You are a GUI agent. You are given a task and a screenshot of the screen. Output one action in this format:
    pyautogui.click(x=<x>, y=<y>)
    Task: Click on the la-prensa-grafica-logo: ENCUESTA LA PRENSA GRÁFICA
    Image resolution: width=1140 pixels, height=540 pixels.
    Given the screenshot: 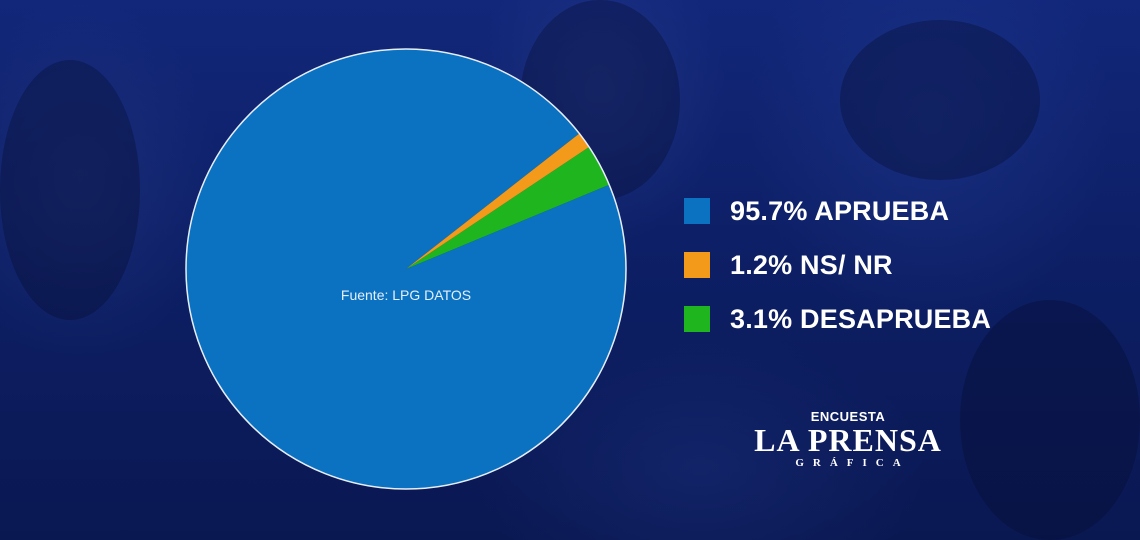 What is the action you would take?
    pyautogui.click(x=848, y=440)
    